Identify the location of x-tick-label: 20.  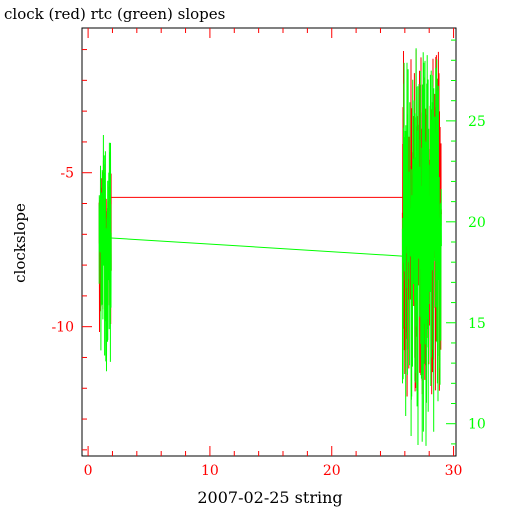
(332, 471).